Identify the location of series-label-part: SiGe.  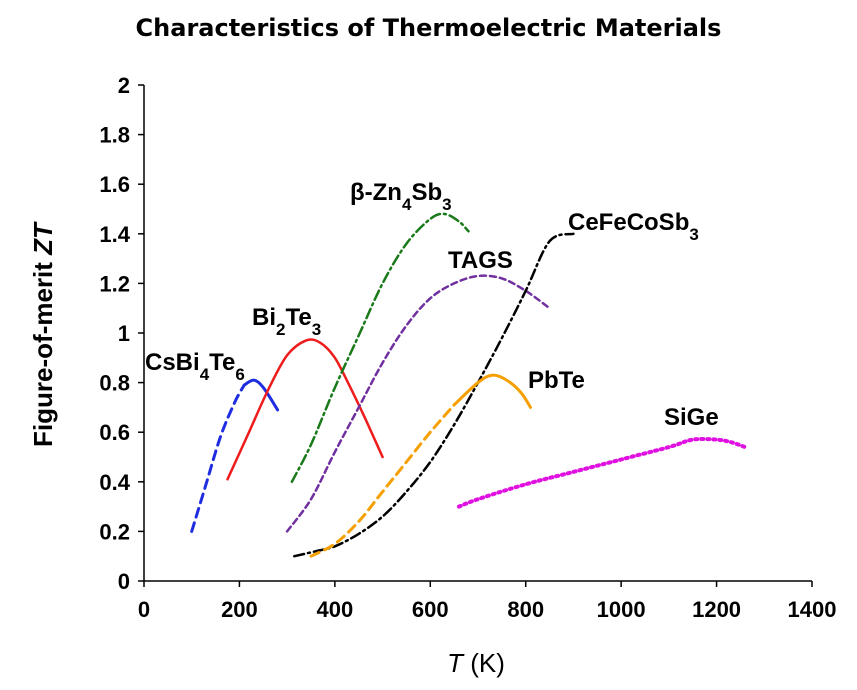
(691, 417).